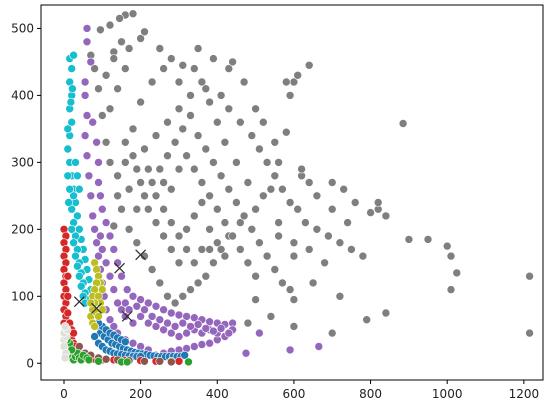 This screenshot has width=550, height=405. What do you see at coordinates (524, 394) in the screenshot?
I see `x-tick-label: 1200` at bounding box center [524, 394].